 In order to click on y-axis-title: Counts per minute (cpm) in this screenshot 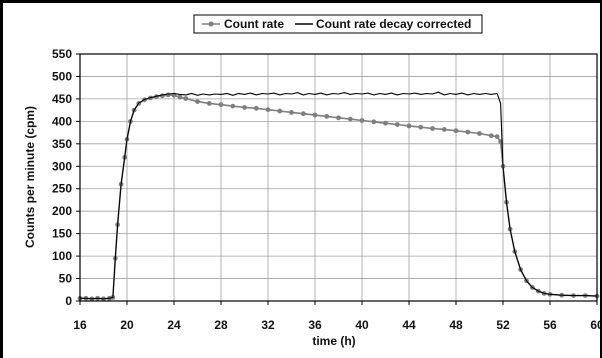, I will do `click(30, 177)`.